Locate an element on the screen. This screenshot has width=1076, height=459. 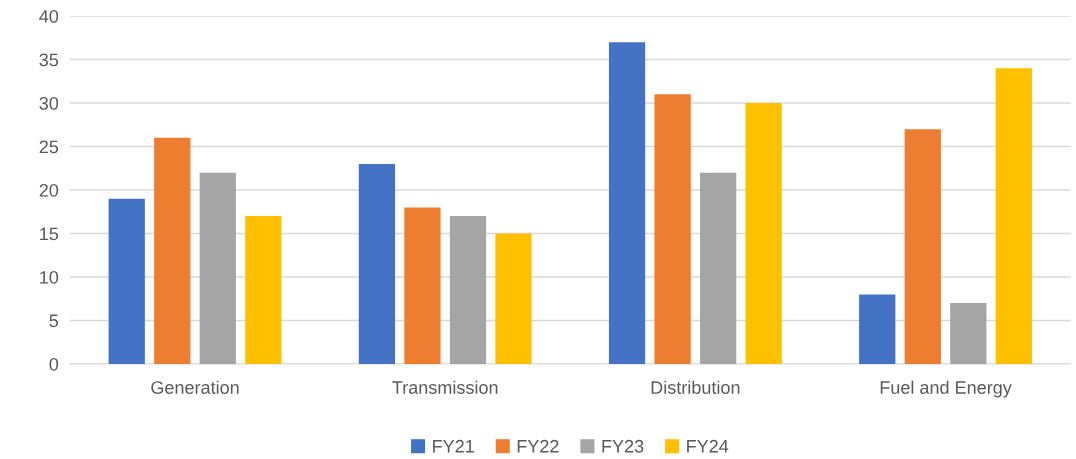
y-tick-label: 20 is located at coordinates (49, 190).